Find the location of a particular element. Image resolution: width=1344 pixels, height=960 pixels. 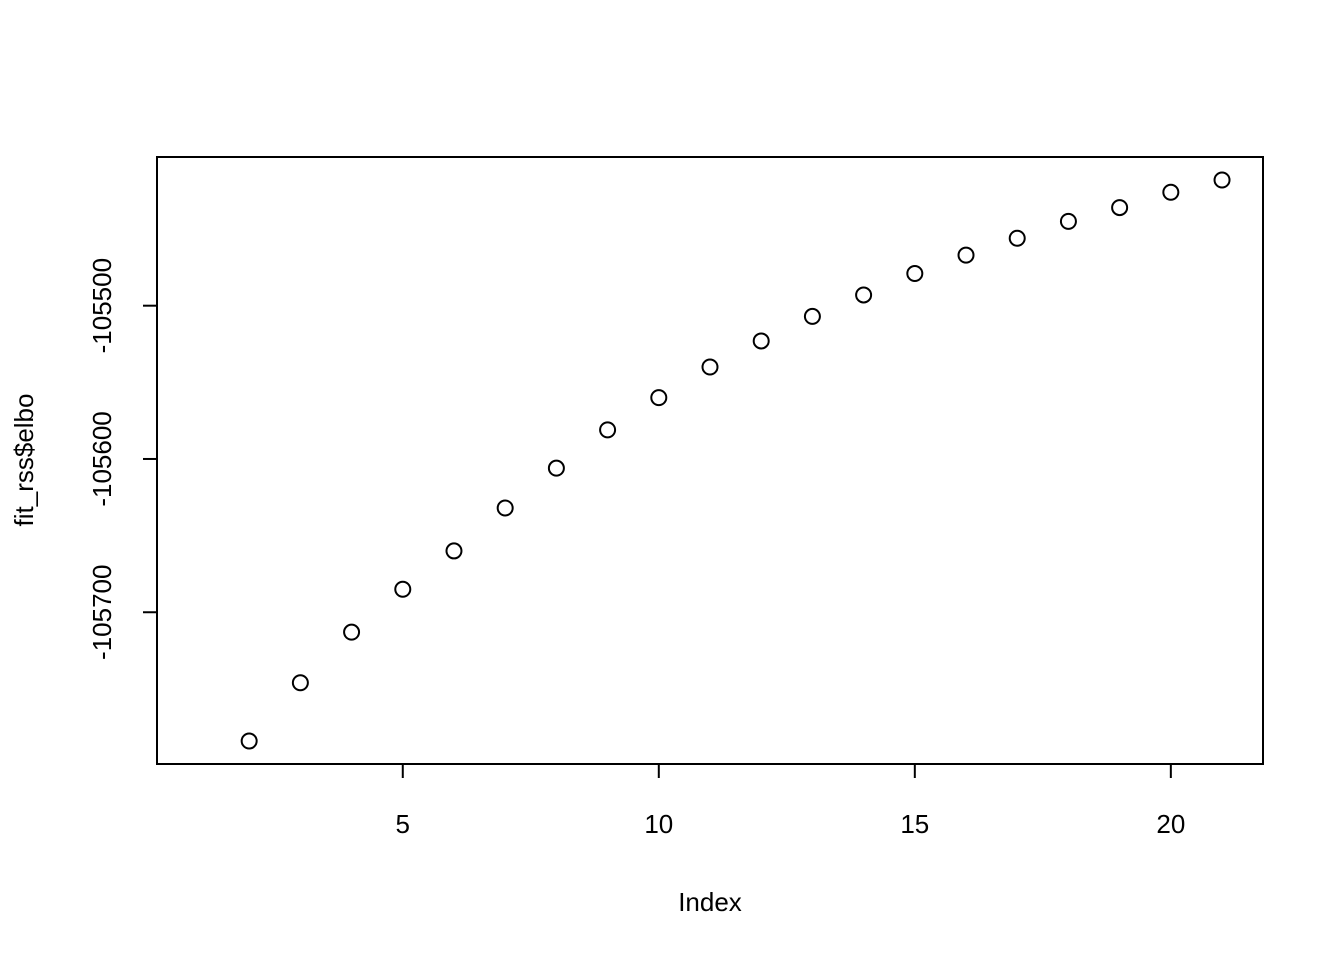

y-tick-label: -105500 is located at coordinates (102, 305).